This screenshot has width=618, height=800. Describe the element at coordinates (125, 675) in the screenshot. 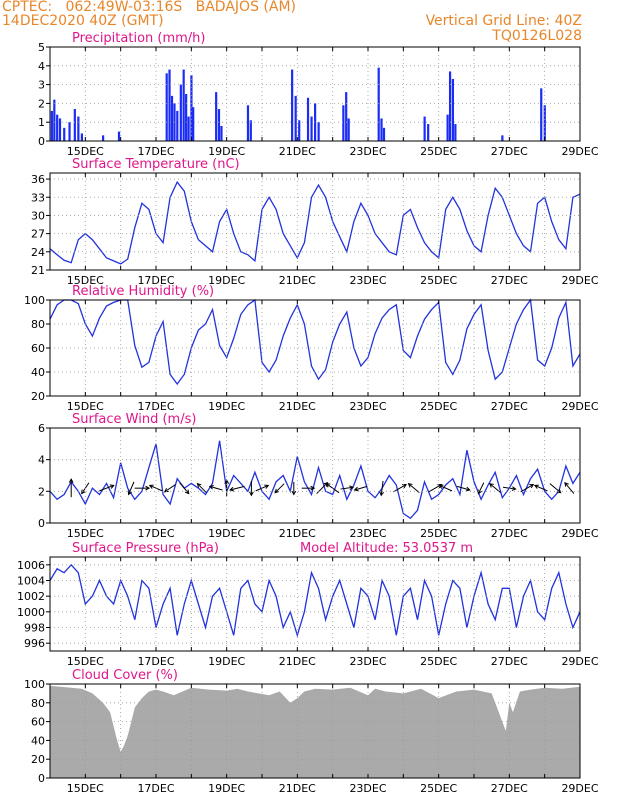

I see `panel-title: Cloud Cover (%)` at that location.